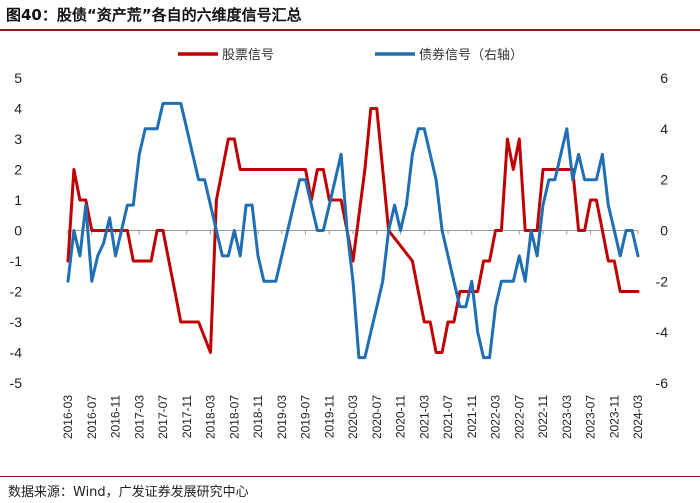 The width and height of the screenshot is (700, 503). What do you see at coordinates (128, 492) in the screenshot?
I see `source-note: 数据来源：Wind，广发证券发展研究中心` at bounding box center [128, 492].